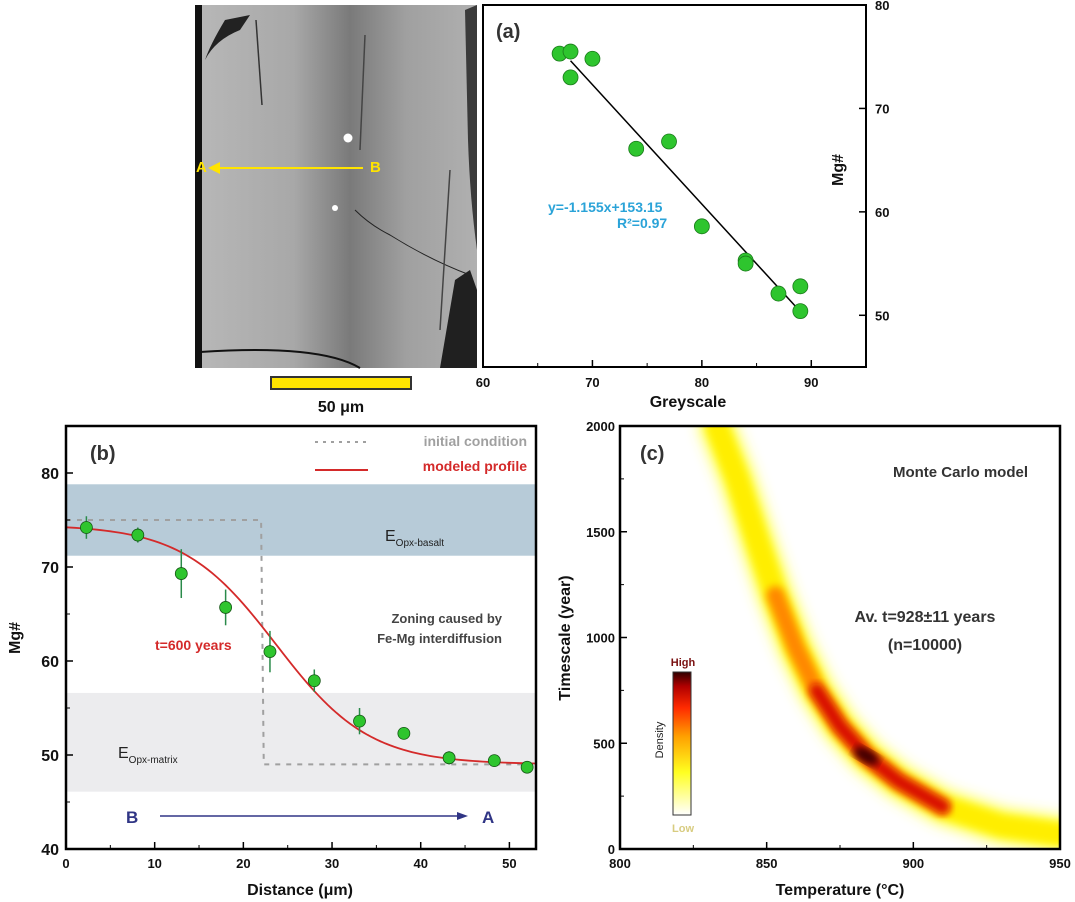 This screenshot has width=1075, height=902. I want to click on direction-arrow-head-icon, so click(462, 816).